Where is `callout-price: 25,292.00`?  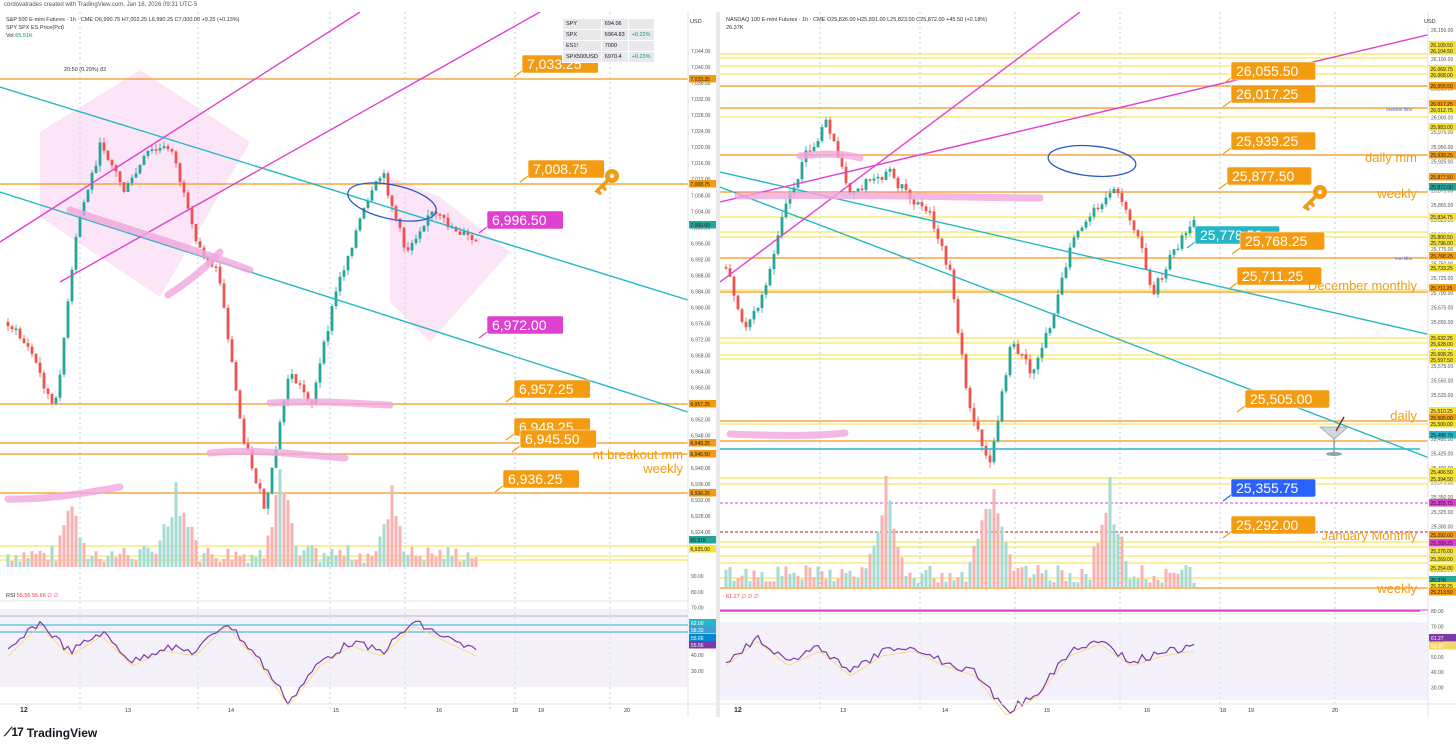 callout-price: 25,292.00 is located at coordinates (1267, 525).